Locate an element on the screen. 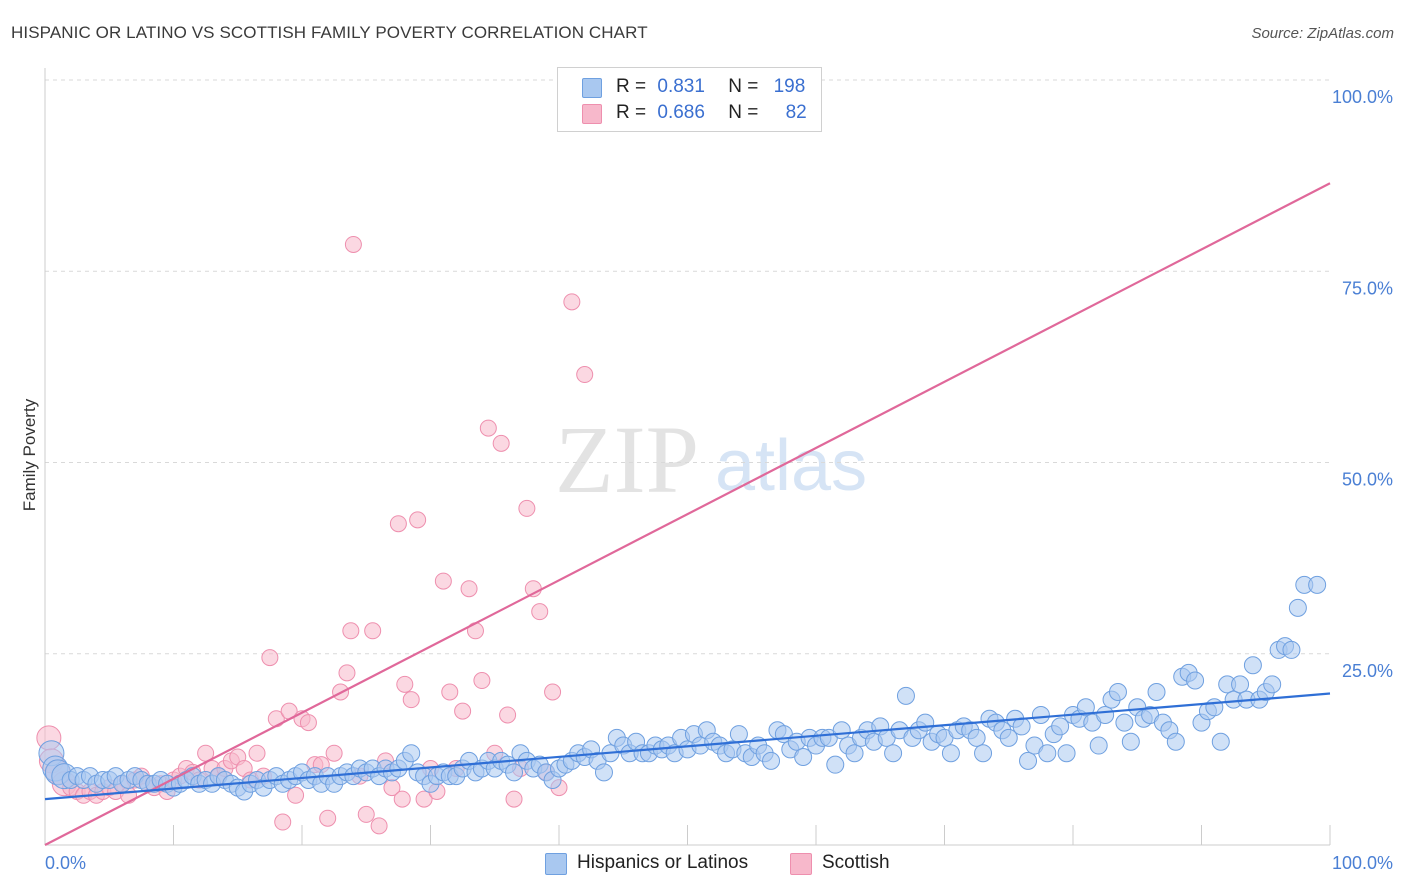  legend-swatch-blue is located at coordinates (592, 88).